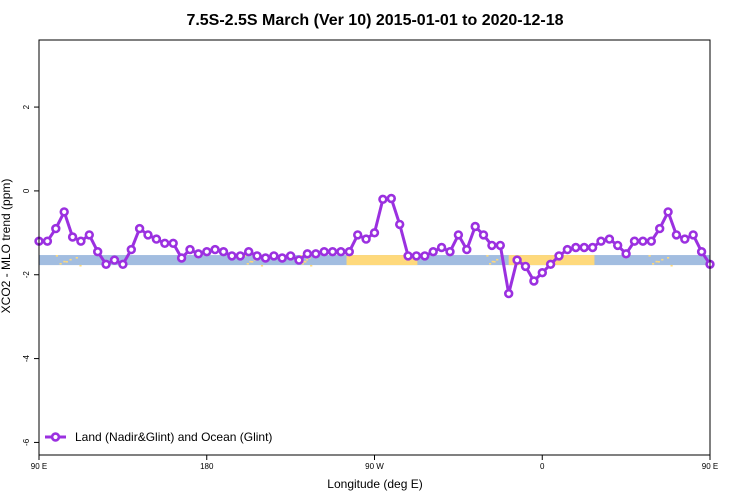 This screenshot has width=750, height=500. What do you see at coordinates (26, 442) in the screenshot?
I see `y-tick-label: -6` at bounding box center [26, 442].